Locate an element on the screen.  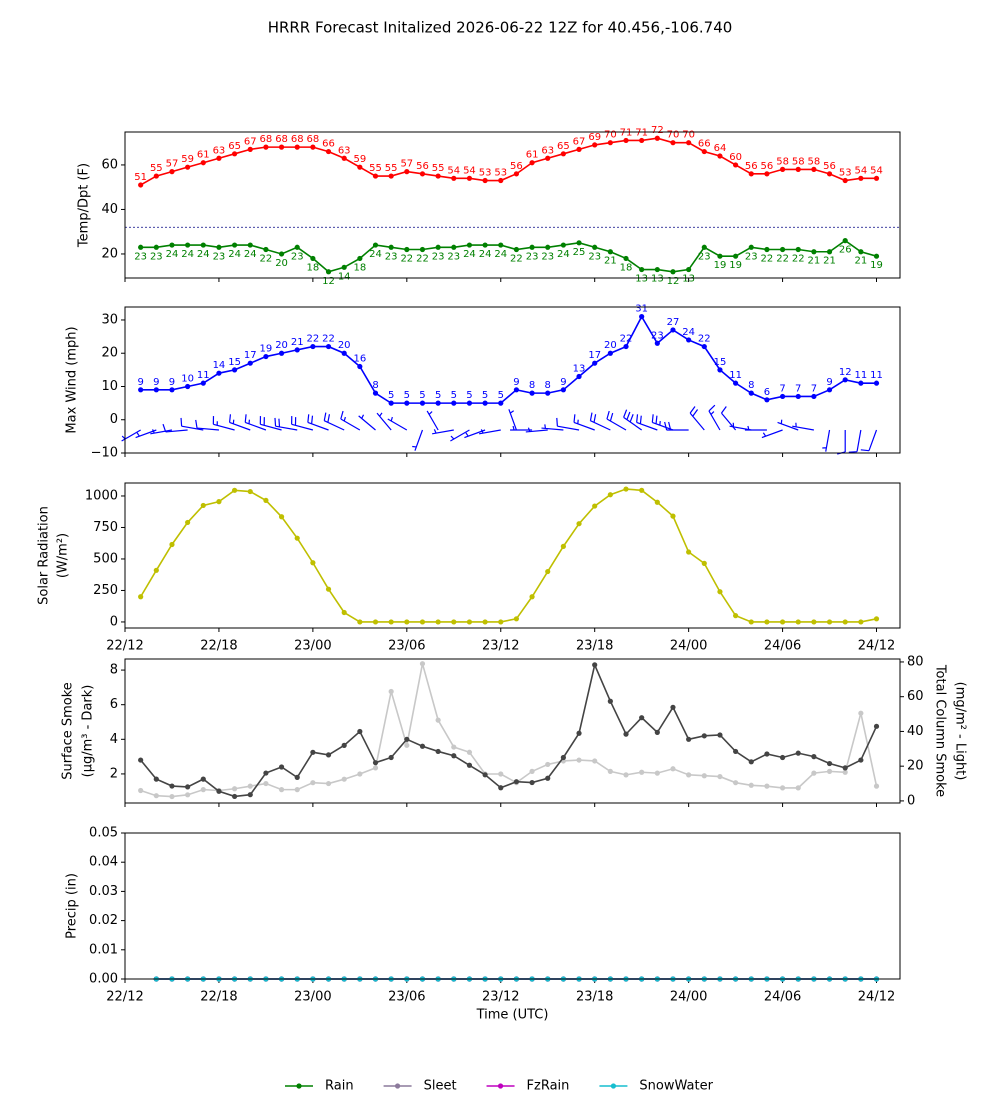
plot-frame is located at coordinates (512, 906).